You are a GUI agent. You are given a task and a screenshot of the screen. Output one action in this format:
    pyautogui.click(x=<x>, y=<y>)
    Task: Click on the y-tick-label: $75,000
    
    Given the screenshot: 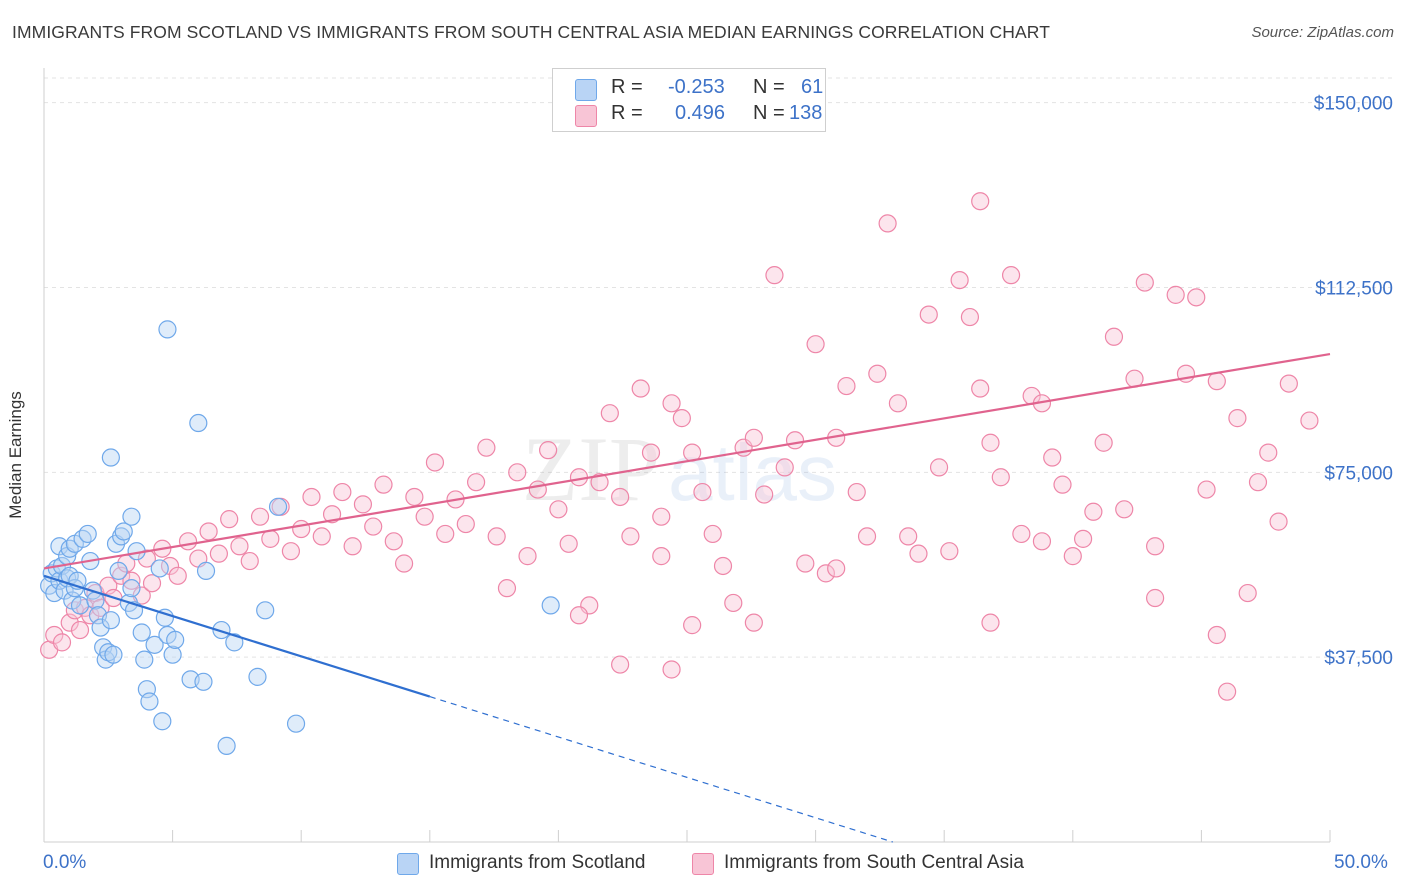 What is the action you would take?
    pyautogui.click(x=1358, y=473)
    